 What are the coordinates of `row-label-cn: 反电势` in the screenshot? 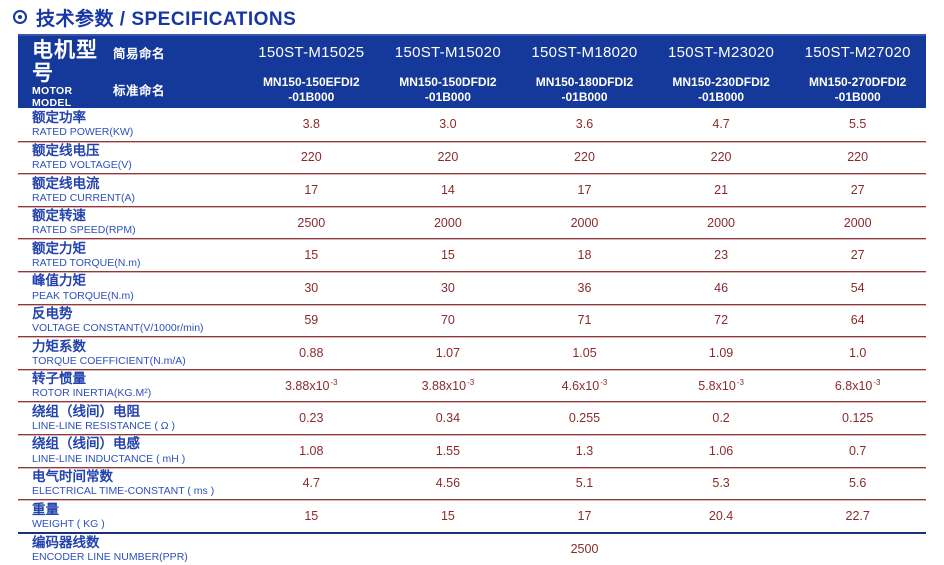 It's located at (52, 313).